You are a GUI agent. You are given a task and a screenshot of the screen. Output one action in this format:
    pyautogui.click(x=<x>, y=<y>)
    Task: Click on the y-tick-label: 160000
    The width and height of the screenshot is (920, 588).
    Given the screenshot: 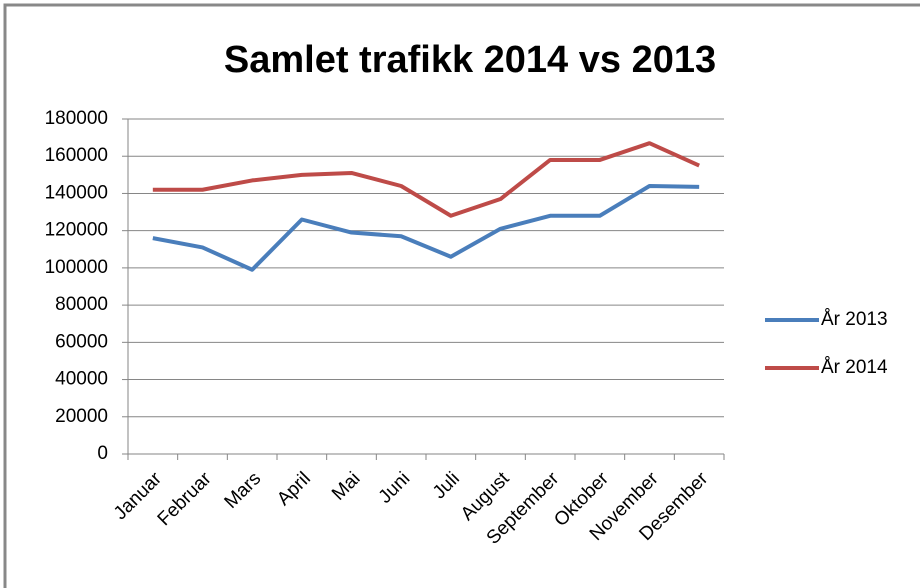 What is the action you would take?
    pyautogui.click(x=76, y=155)
    